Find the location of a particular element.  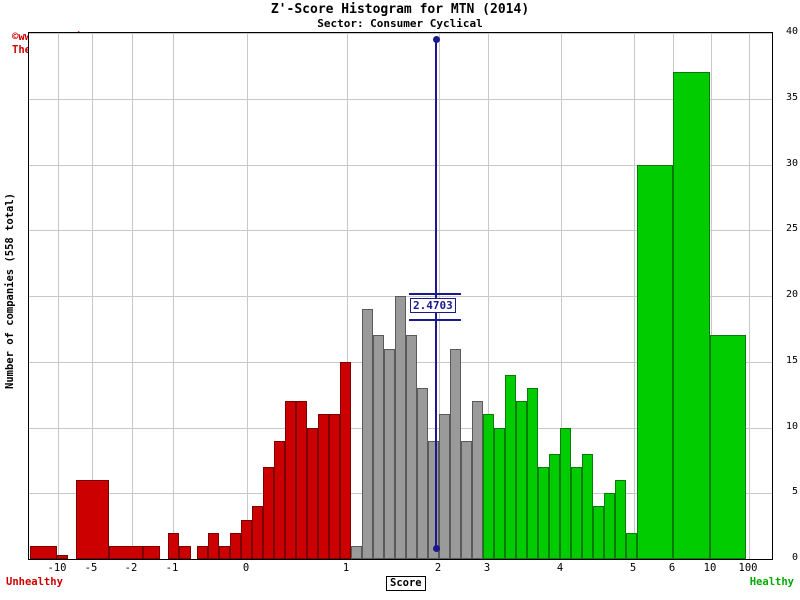

x-axis-title: Score is located at coordinates (406, 583).